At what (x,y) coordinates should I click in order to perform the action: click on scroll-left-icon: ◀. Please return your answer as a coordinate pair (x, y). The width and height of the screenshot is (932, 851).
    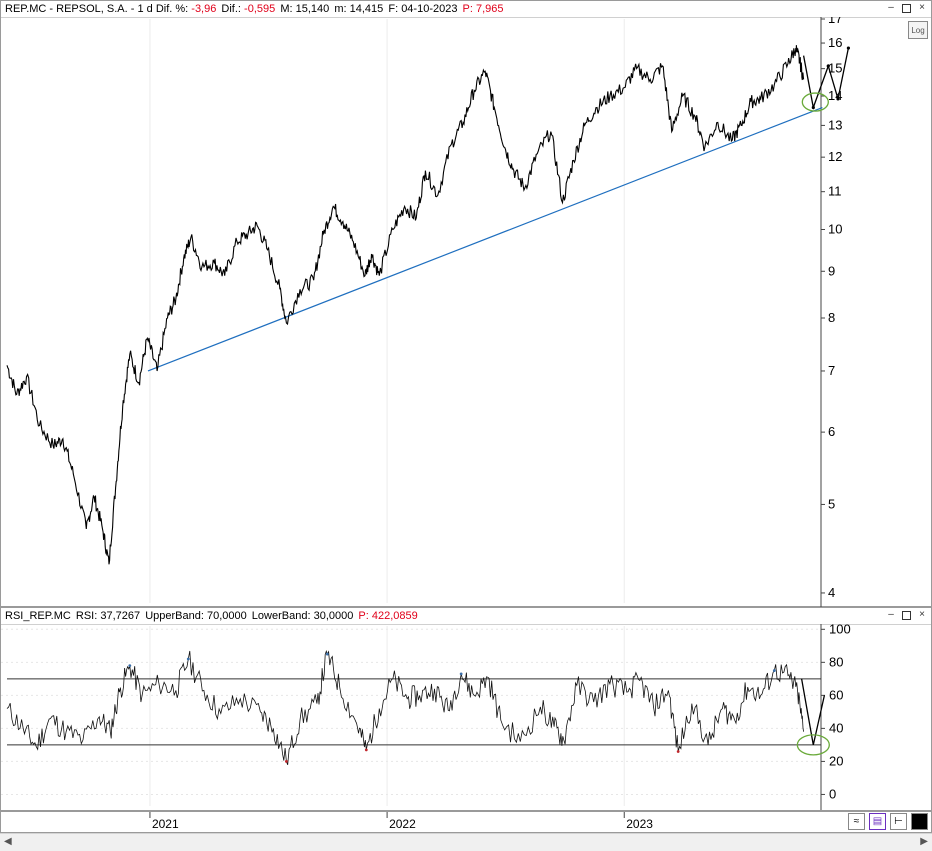
    Looking at the image, I should click on (8, 841).